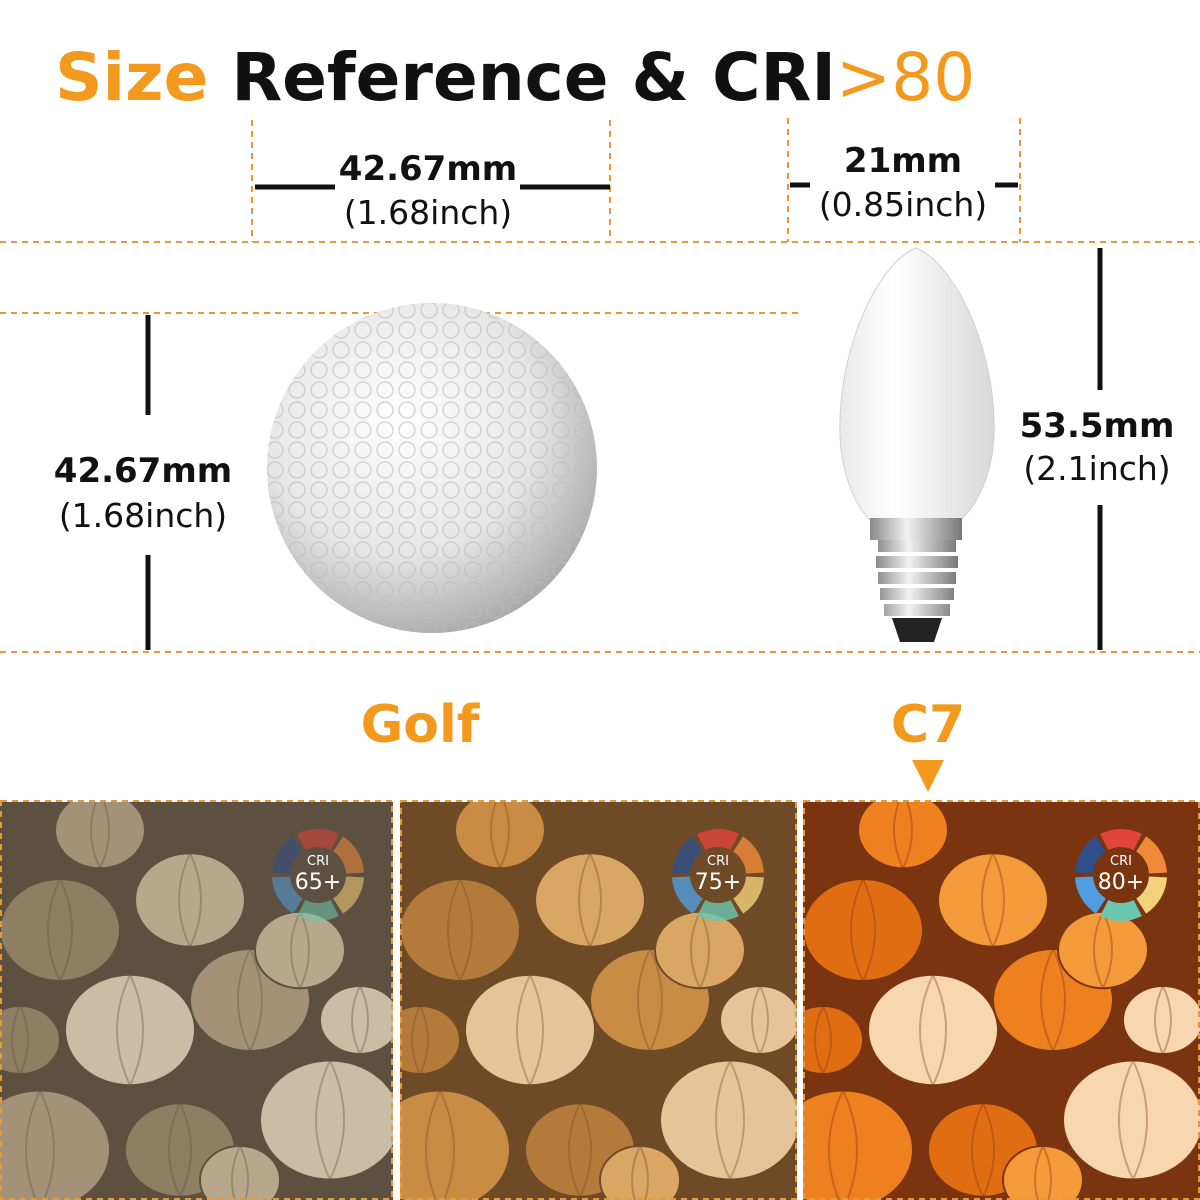  I want to click on golf-width: 42.67mm, so click(428, 169).